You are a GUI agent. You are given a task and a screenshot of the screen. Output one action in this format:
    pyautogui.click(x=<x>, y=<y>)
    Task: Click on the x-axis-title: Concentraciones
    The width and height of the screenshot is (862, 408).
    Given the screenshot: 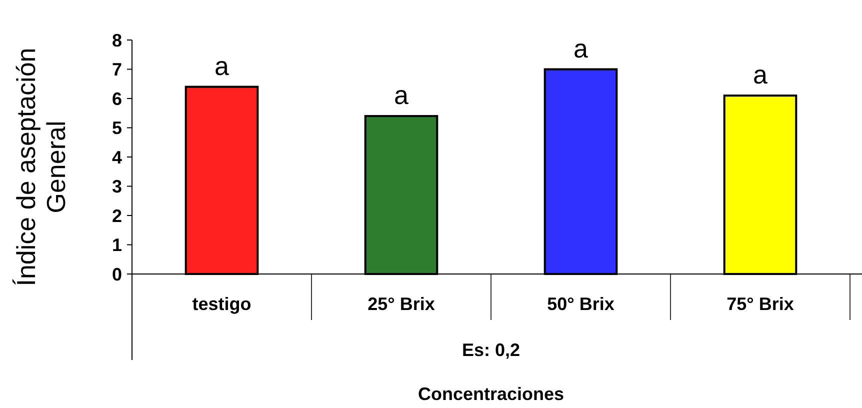 What is the action you would take?
    pyautogui.click(x=491, y=394)
    